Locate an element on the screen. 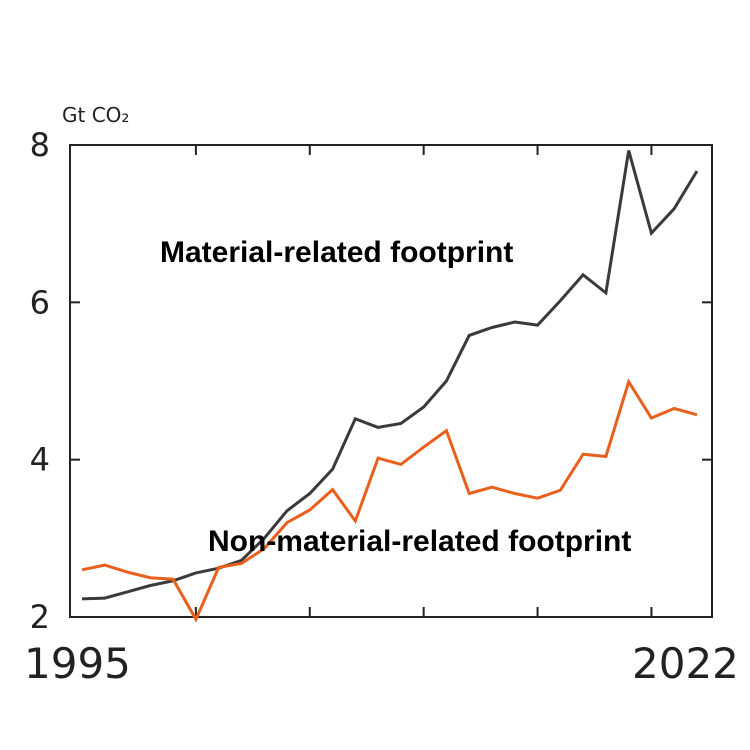  annotation-non-material: Non-material-related footprint is located at coordinates (419, 541).